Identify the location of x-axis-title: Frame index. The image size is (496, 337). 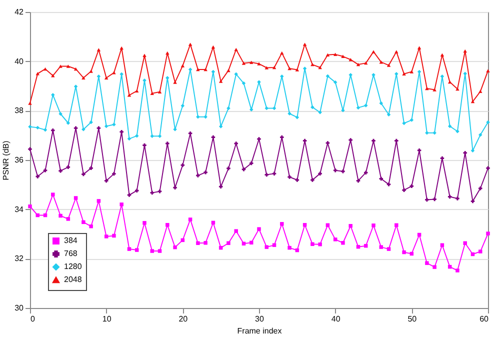
(259, 331).